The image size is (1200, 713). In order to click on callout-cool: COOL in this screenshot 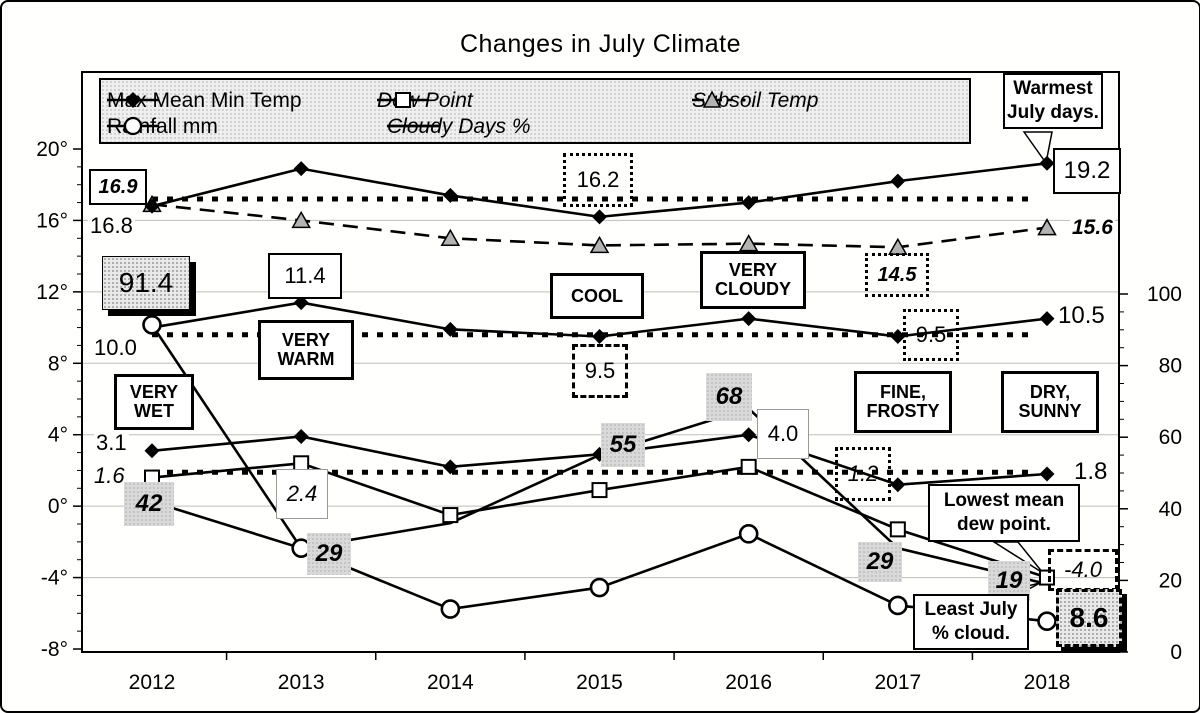, I will do `click(597, 296)`.